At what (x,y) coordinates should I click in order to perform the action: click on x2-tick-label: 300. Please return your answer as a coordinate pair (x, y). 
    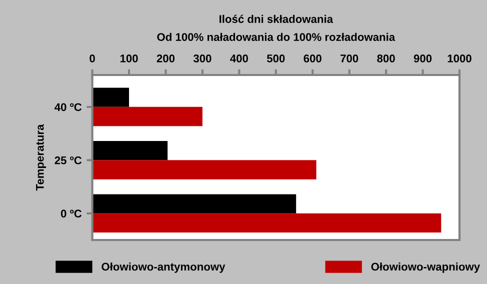
    Looking at the image, I should click on (202, 58).